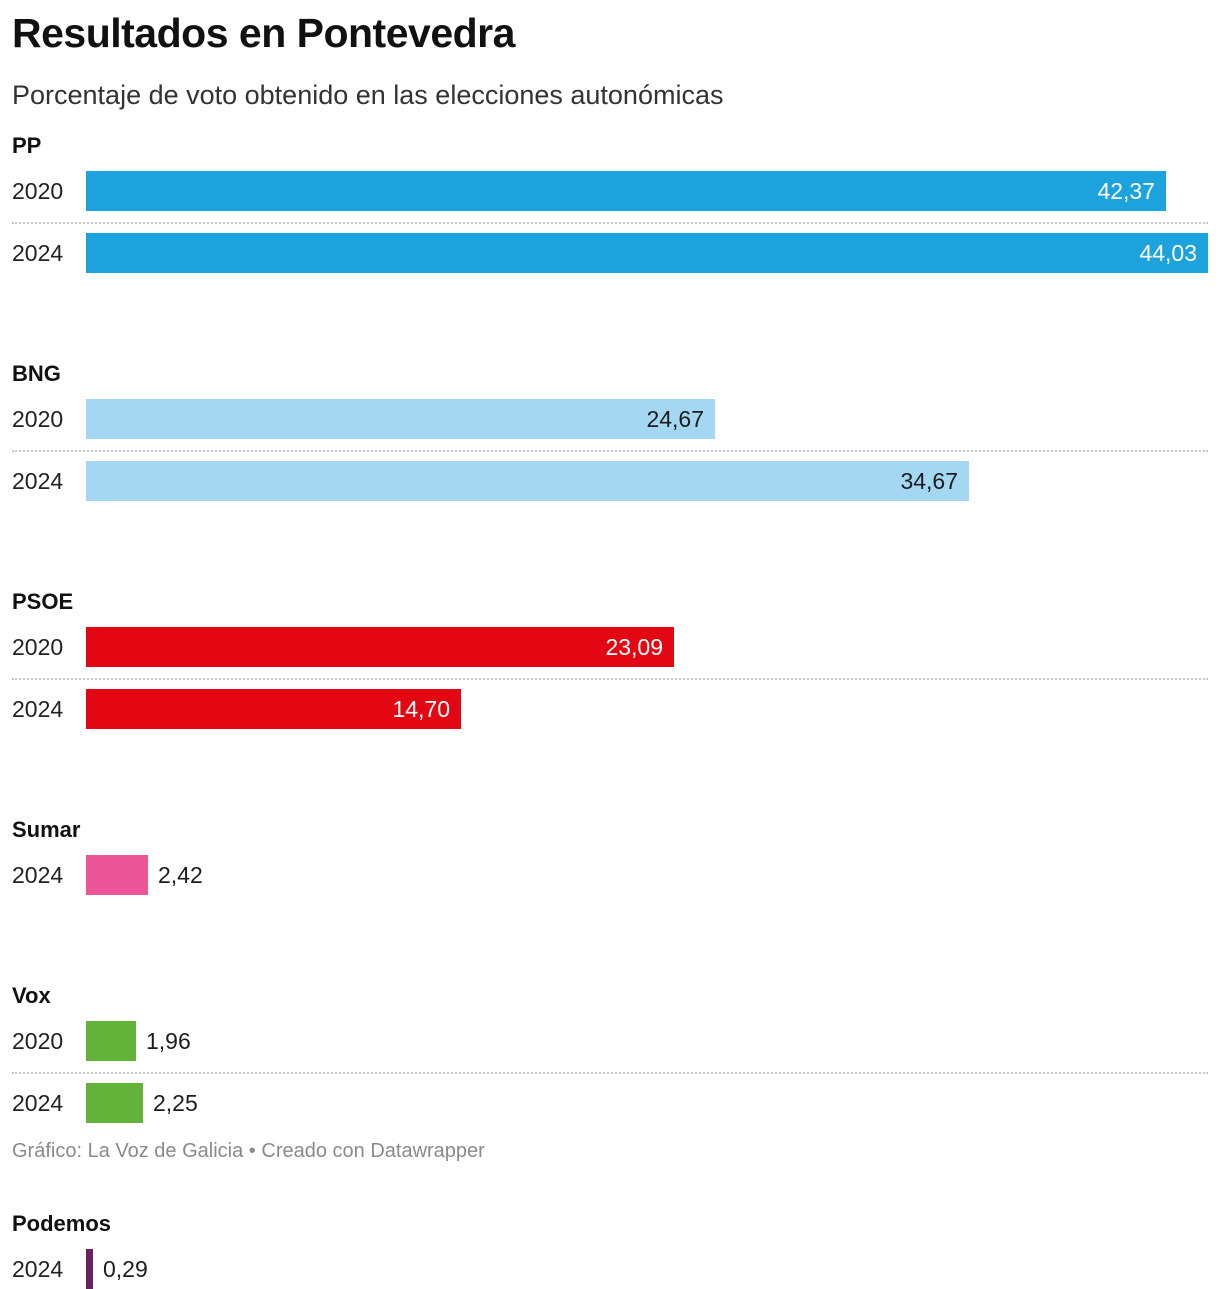 The width and height of the screenshot is (1220, 1289). Describe the element at coordinates (43, 601) in the screenshot. I see `group-label-psoe: PSOE` at that location.